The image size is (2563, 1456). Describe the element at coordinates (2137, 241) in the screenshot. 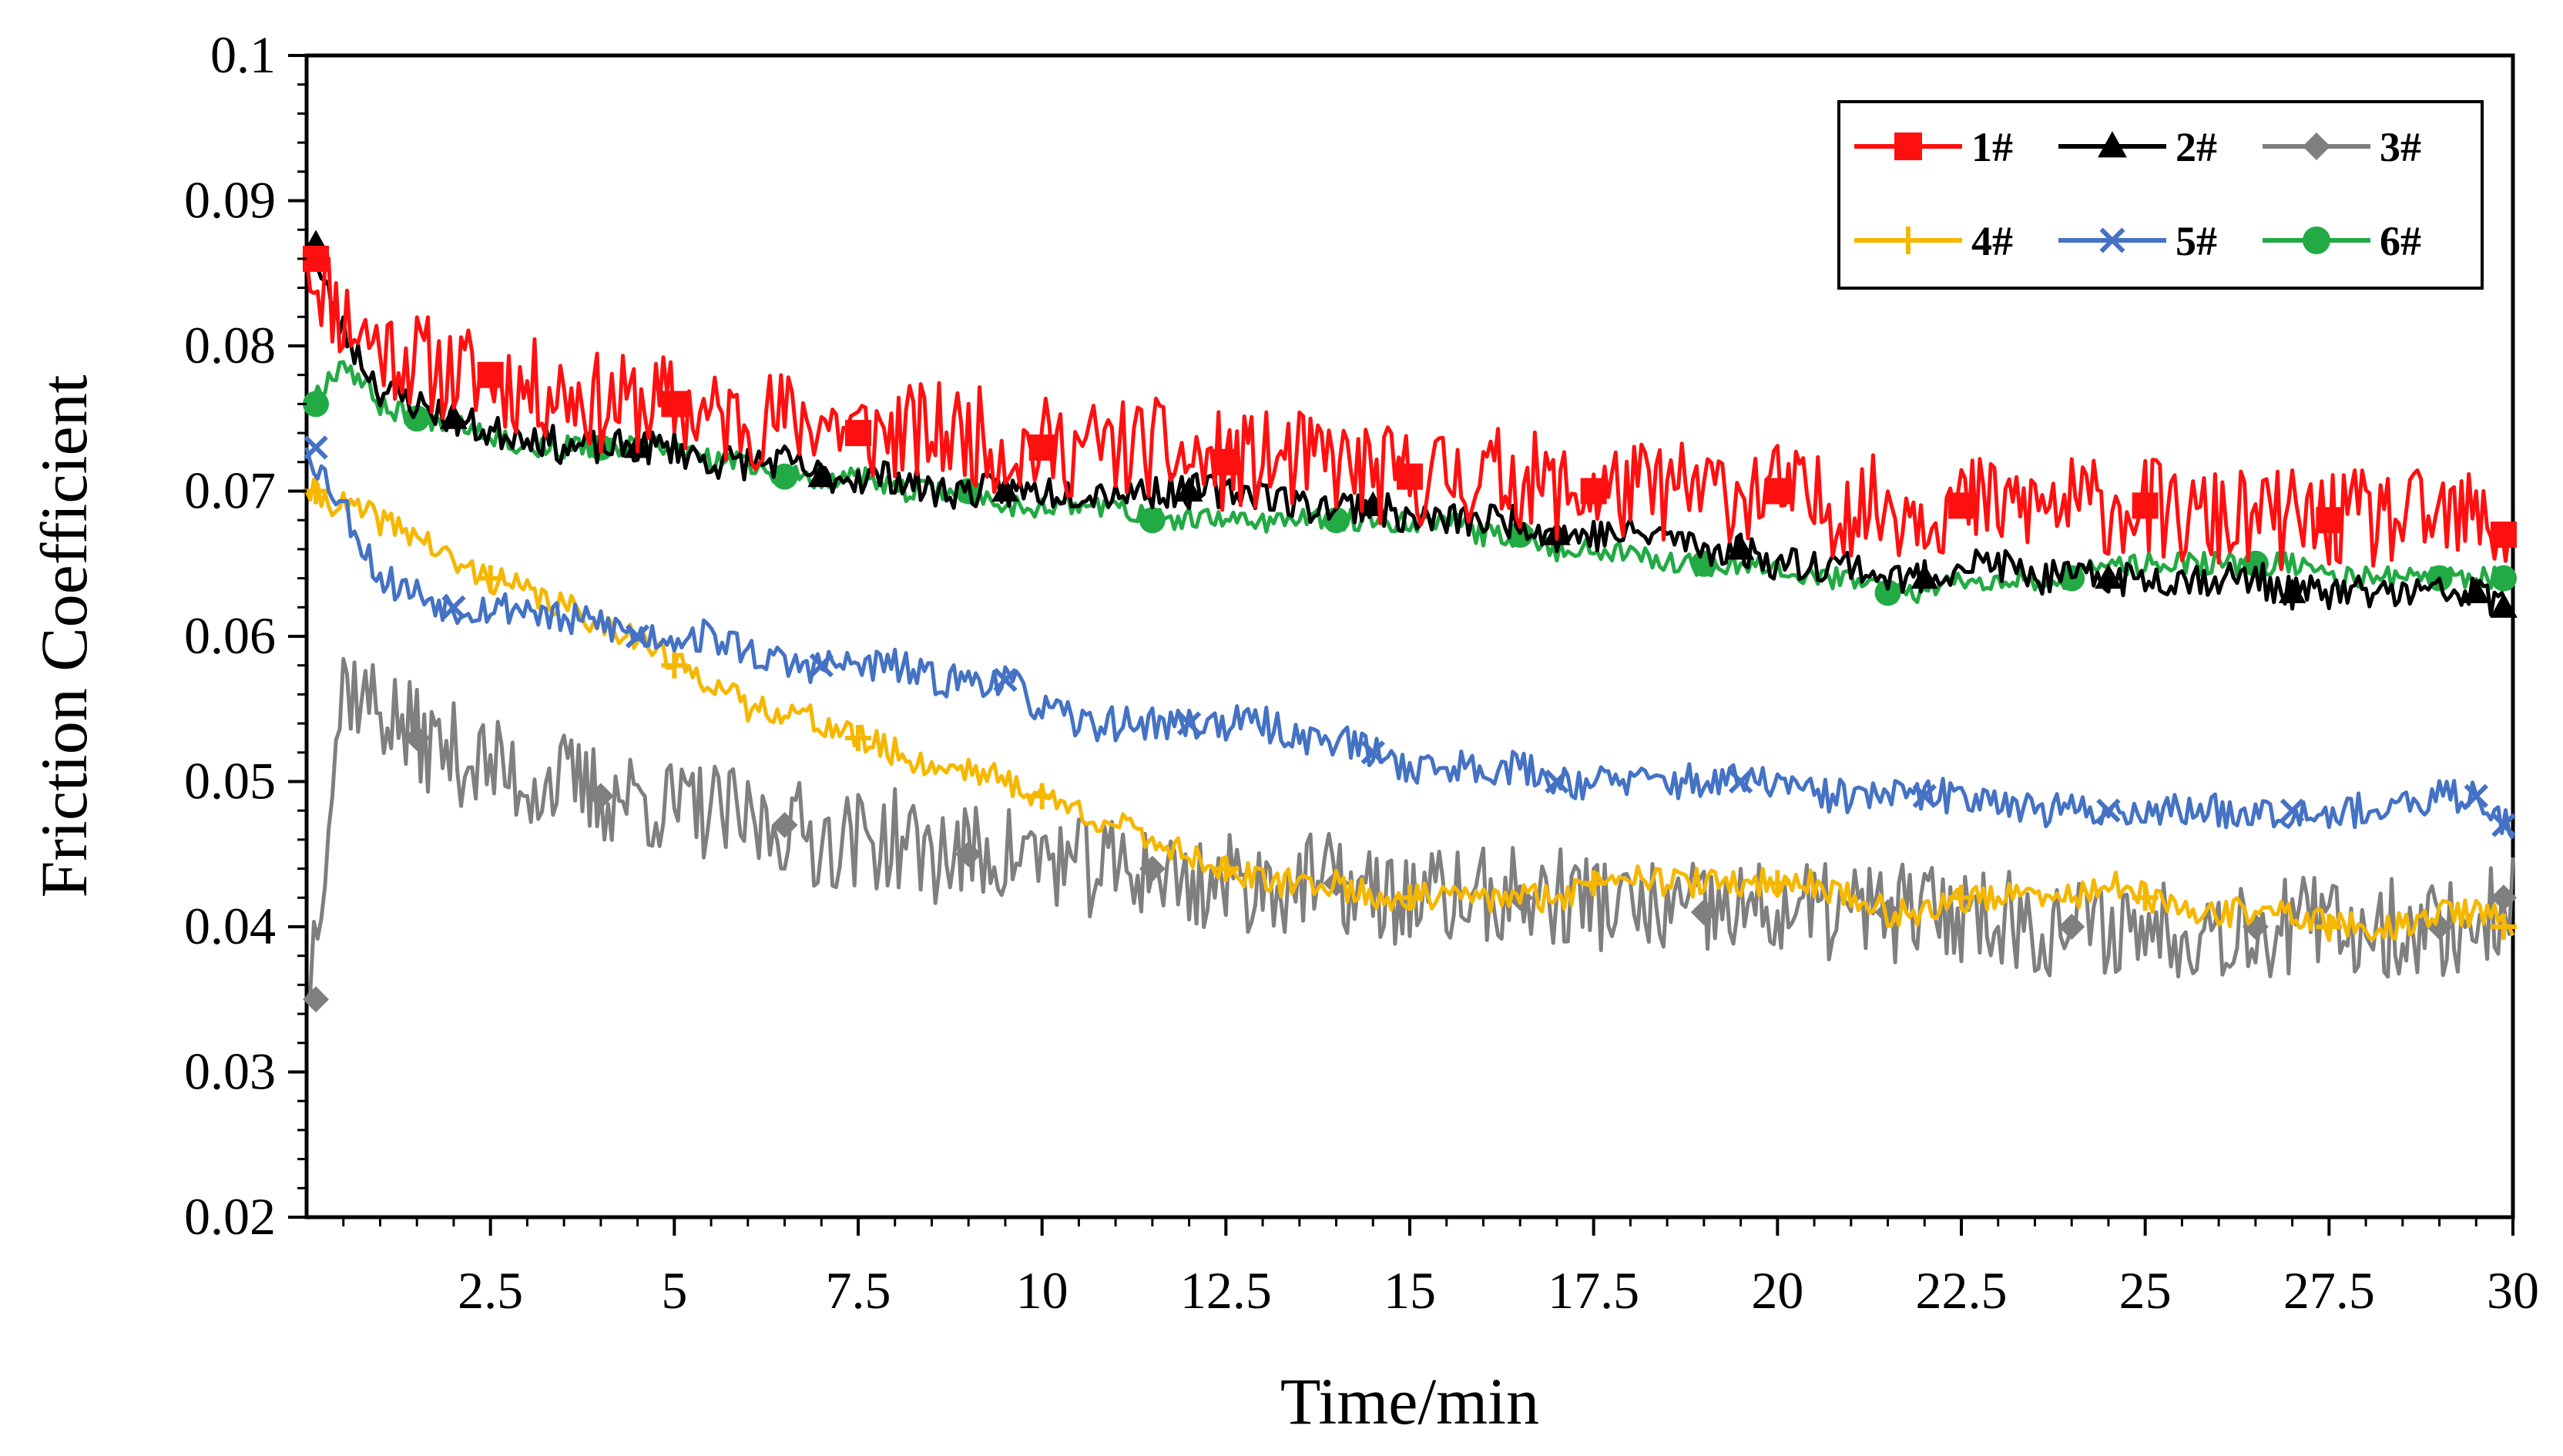

I see `legend-item: 5#` at that location.